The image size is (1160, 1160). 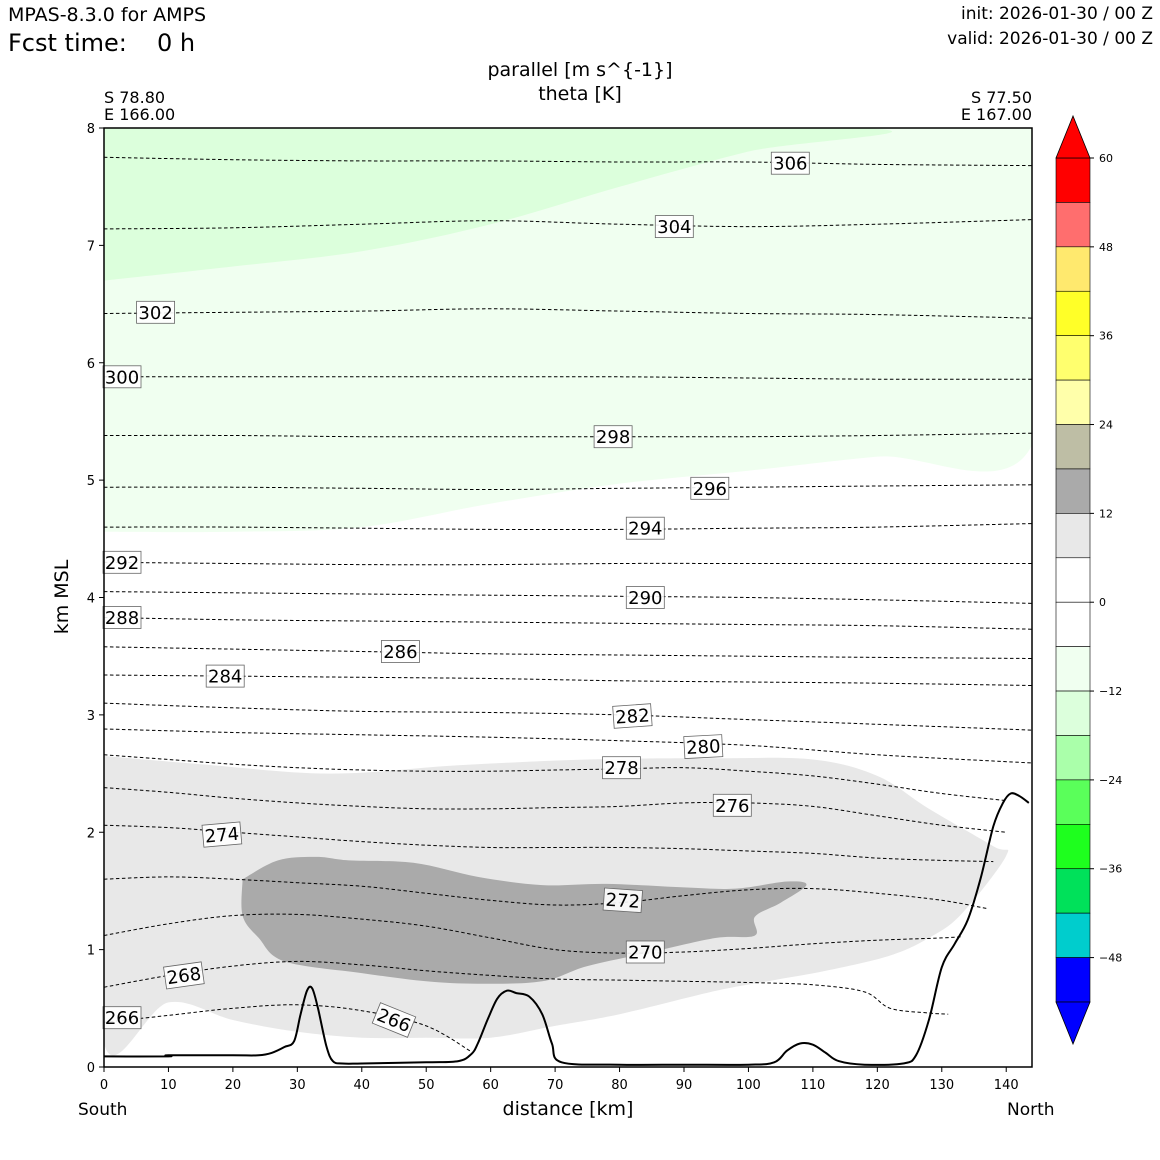 What do you see at coordinates (812, 1085) in the screenshot?
I see `x-tick-label-110: 110` at bounding box center [812, 1085].